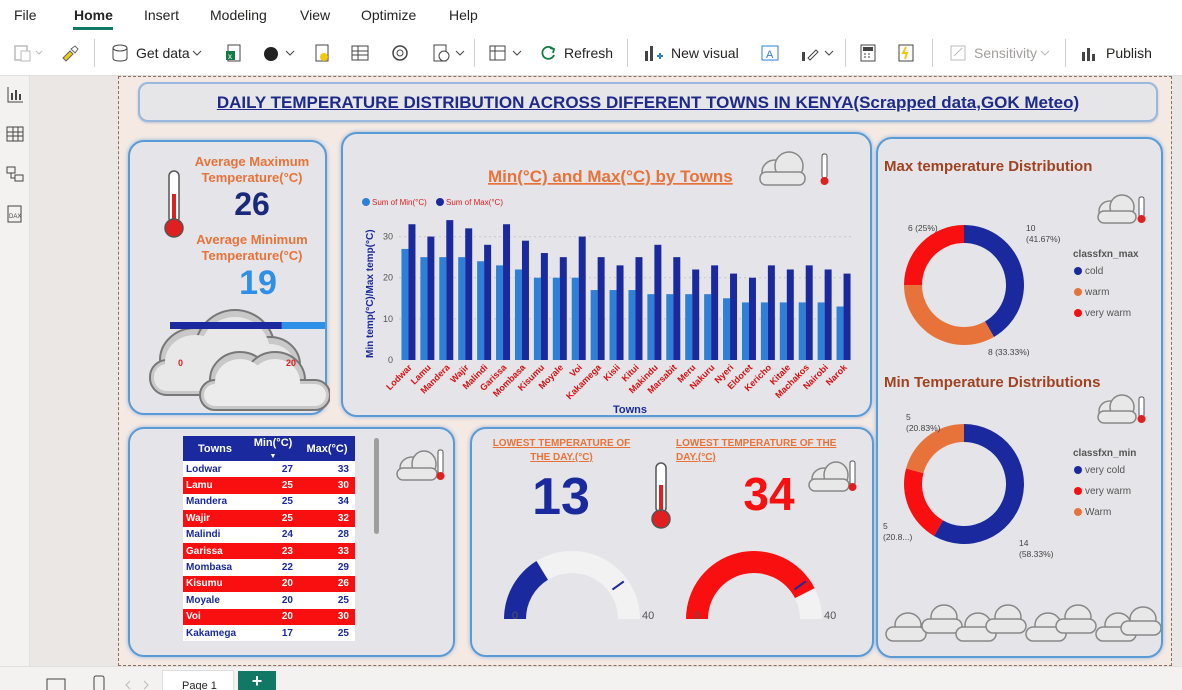  I want to click on cell-min: 25, so click(273, 502).